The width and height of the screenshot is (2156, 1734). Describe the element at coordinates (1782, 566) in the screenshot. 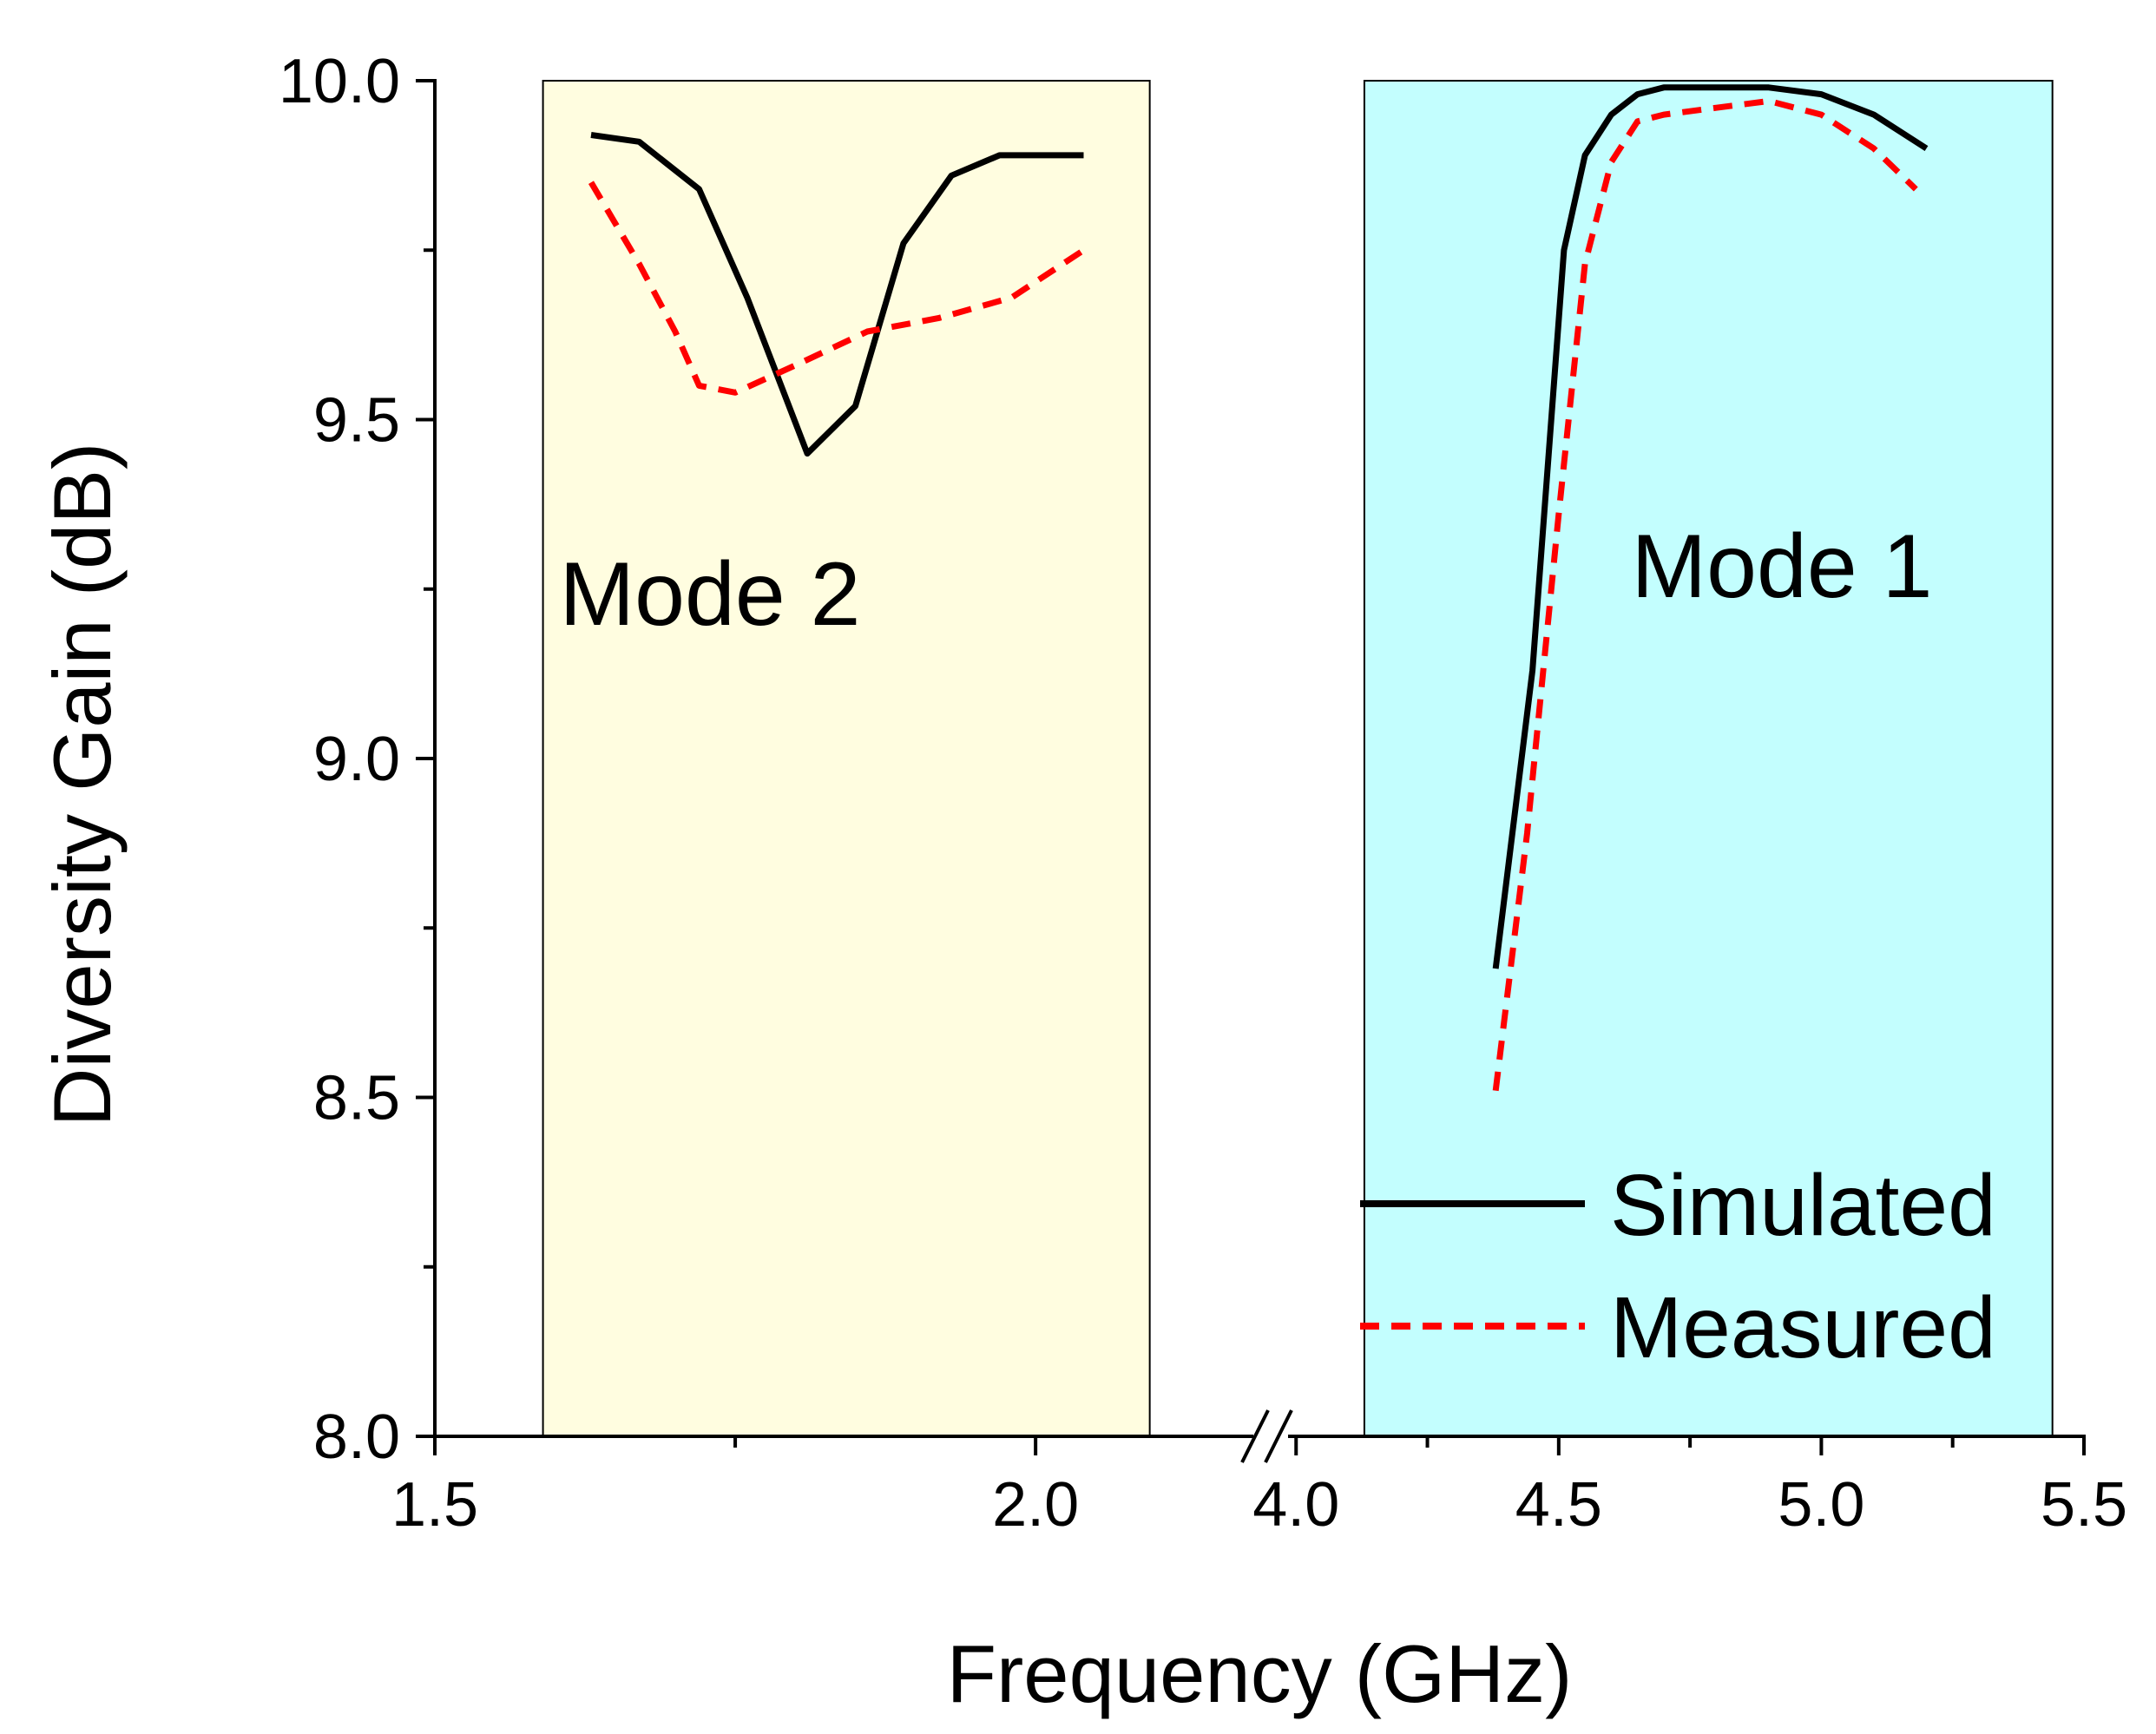

I see `region-label-mode-1: Mode 1` at that location.